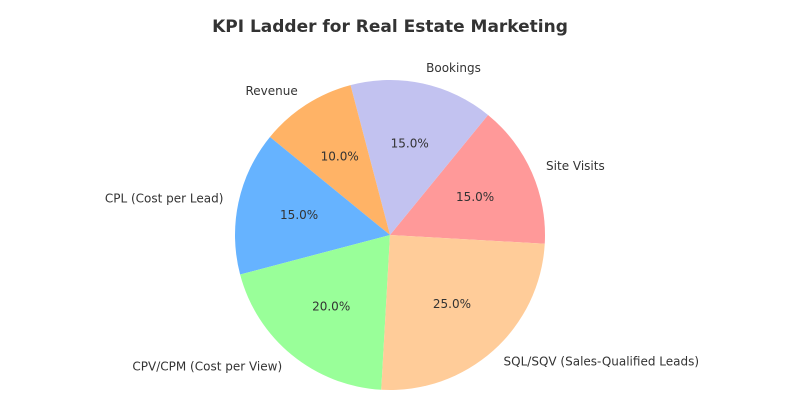  Describe the element at coordinates (452, 304) in the screenshot. I see `value-label: 25.0%` at that location.